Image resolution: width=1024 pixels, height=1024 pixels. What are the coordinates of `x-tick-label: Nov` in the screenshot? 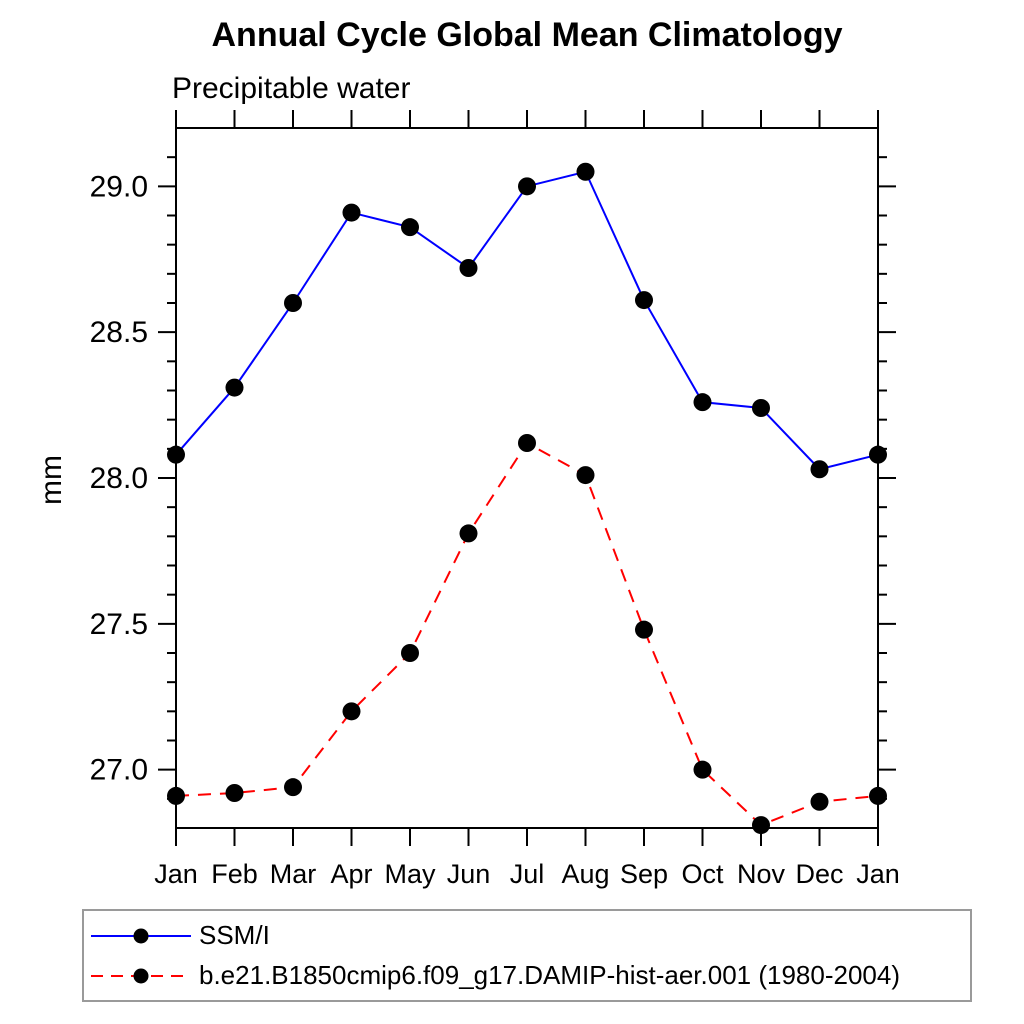 It's located at (761, 874).